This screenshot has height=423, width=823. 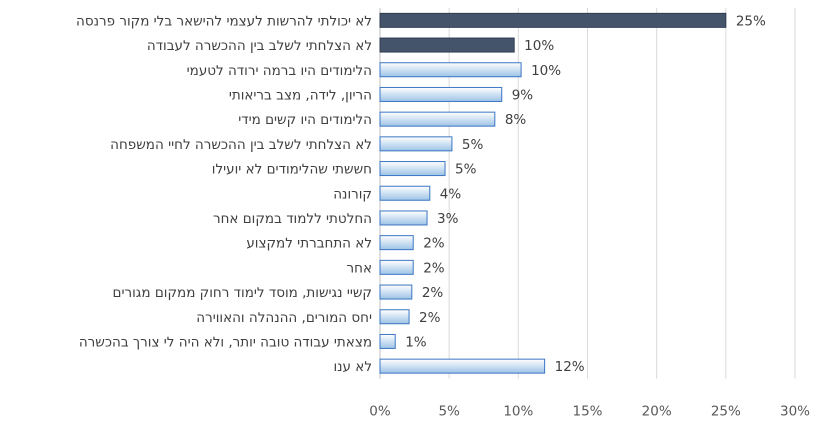 I want to click on category-label: לא הצלחתי לשלב בין ההכשרה לחיי המשפחה, so click(x=241, y=145).